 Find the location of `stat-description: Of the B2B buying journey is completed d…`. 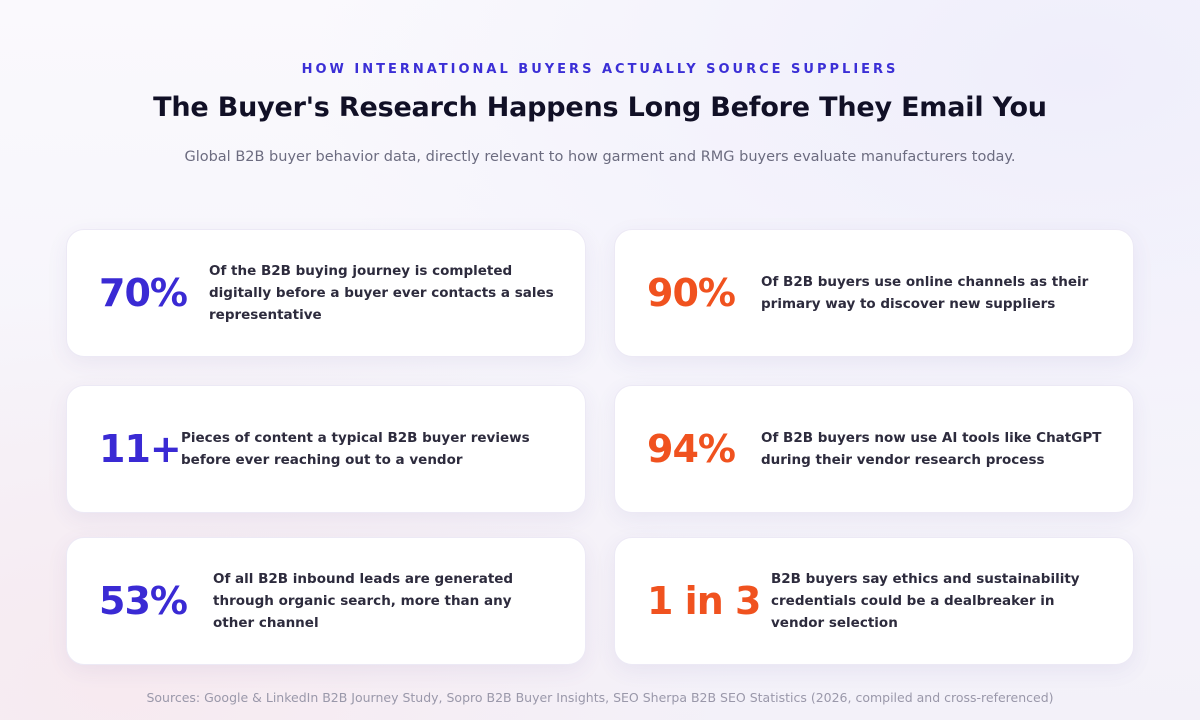

stat-description: Of the B2B buying journey is completed d… is located at coordinates (381, 293).